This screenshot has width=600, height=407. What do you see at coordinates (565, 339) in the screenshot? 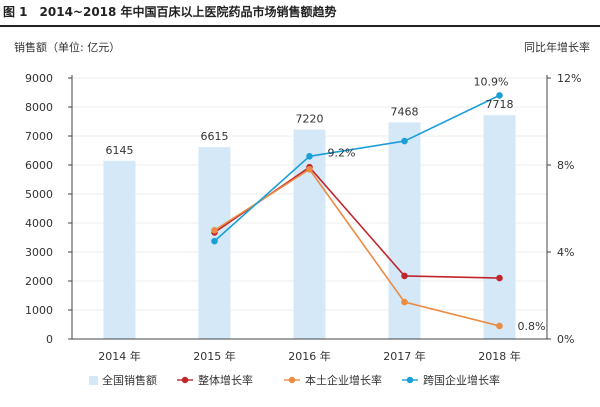
I see `y2-tick-label: 0%` at bounding box center [565, 339].